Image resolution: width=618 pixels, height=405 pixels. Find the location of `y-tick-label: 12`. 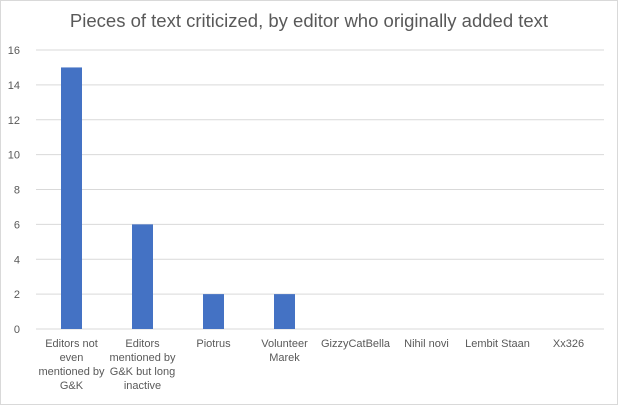

y-tick-label: 12 is located at coordinates (14, 121).